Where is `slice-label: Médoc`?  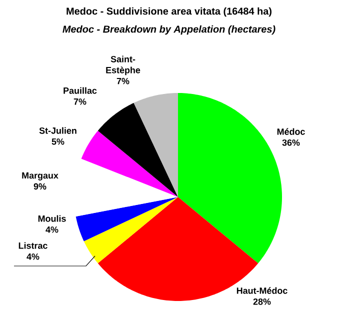
slice-label: Médoc is located at coordinates (291, 131).